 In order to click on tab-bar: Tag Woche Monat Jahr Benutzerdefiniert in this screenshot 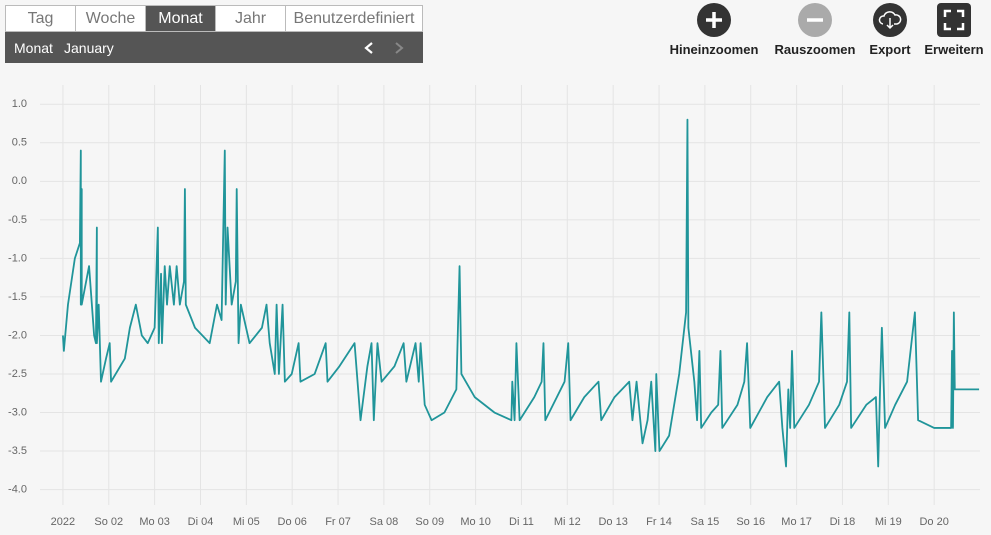, I will do `click(214, 18)`.